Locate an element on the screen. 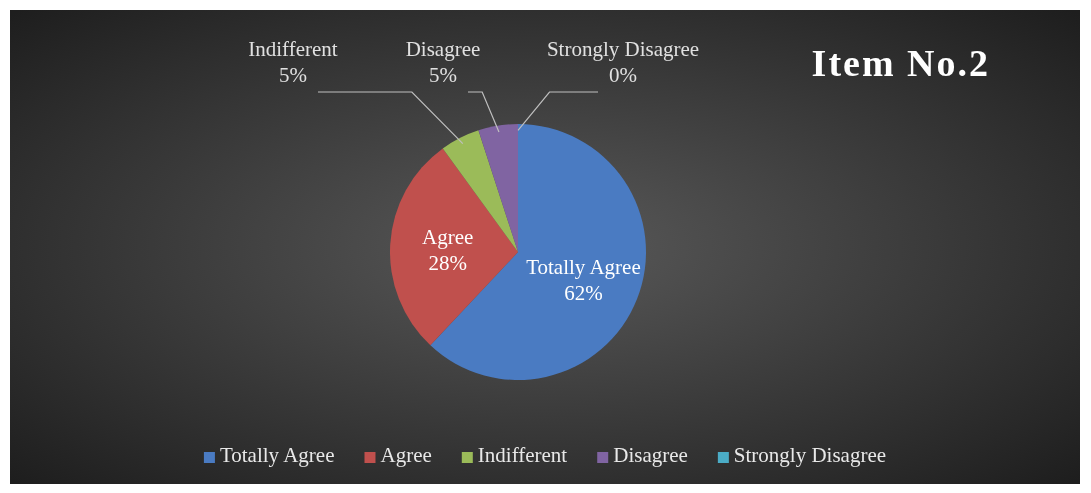 The image size is (1091, 493). chart-title: Item No.2 is located at coordinates (900, 63).